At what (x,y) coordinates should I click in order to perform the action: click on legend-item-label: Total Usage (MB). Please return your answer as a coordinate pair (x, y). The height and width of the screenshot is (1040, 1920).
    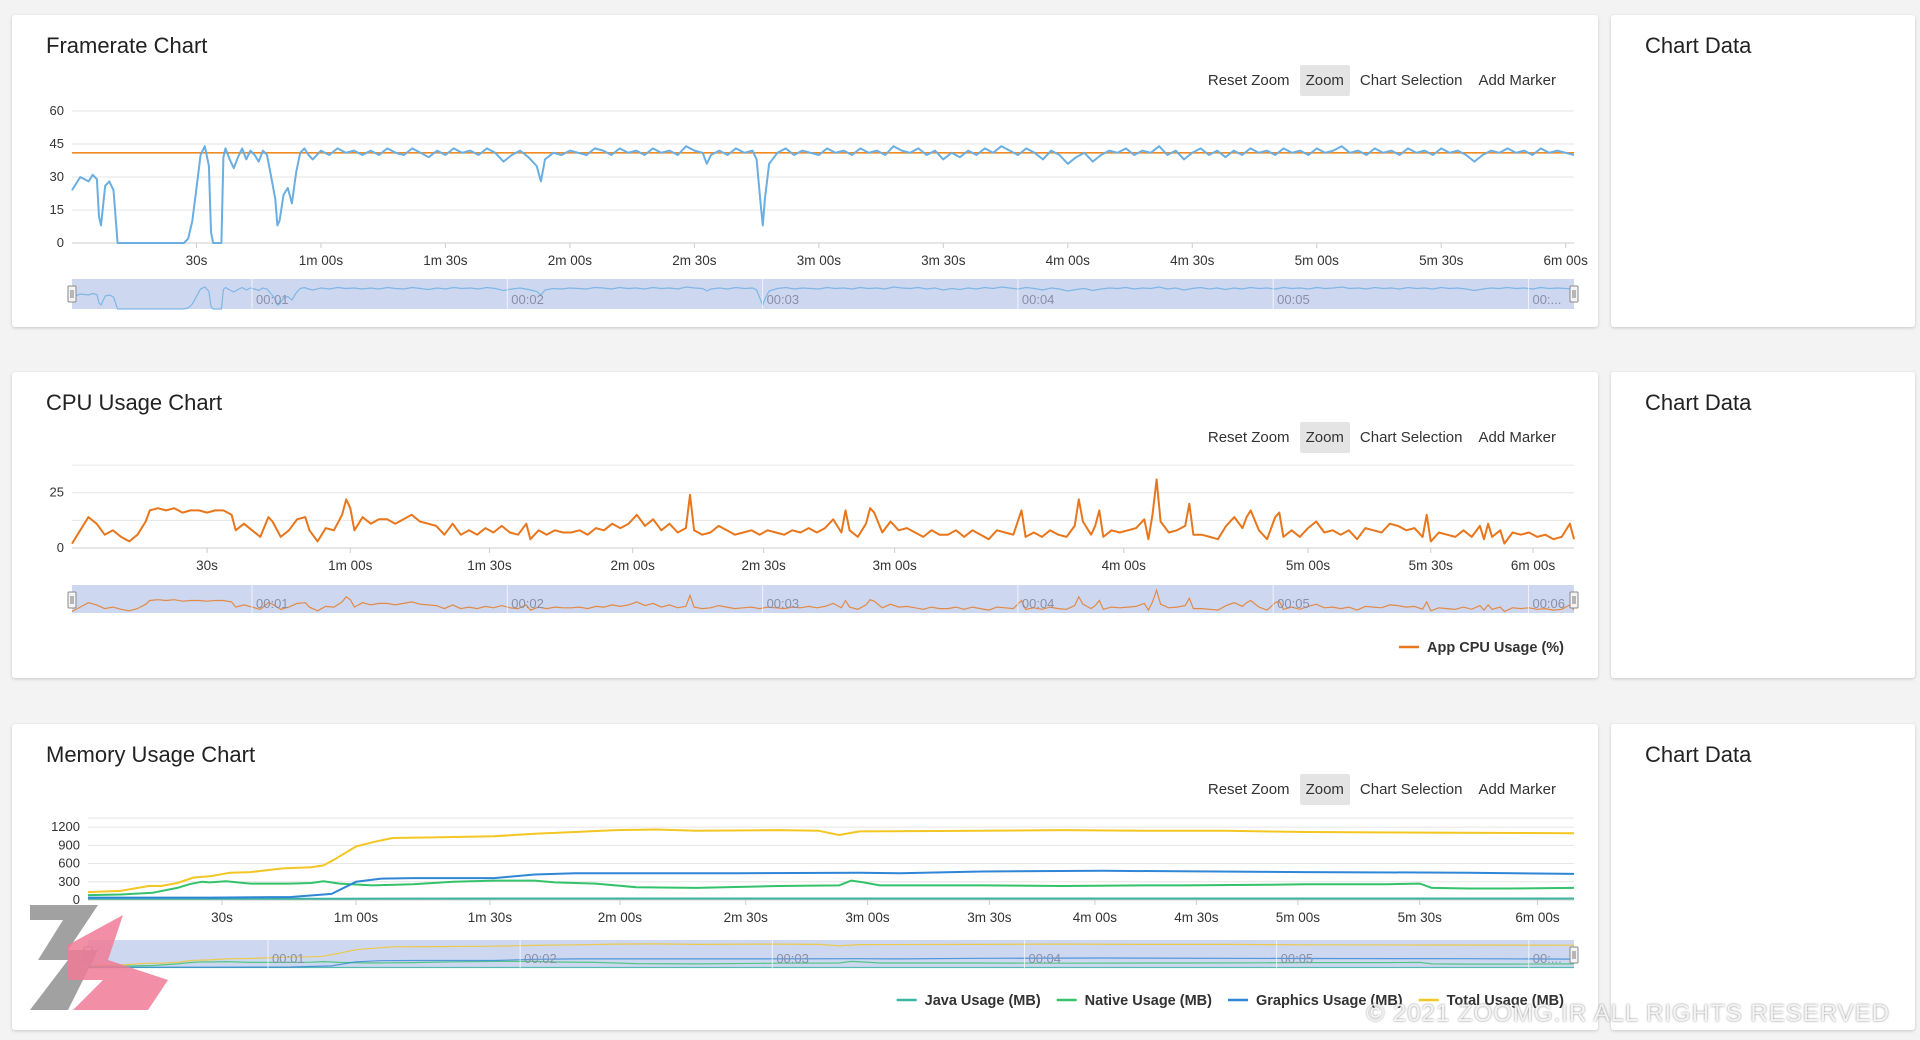
    Looking at the image, I should click on (1506, 1001).